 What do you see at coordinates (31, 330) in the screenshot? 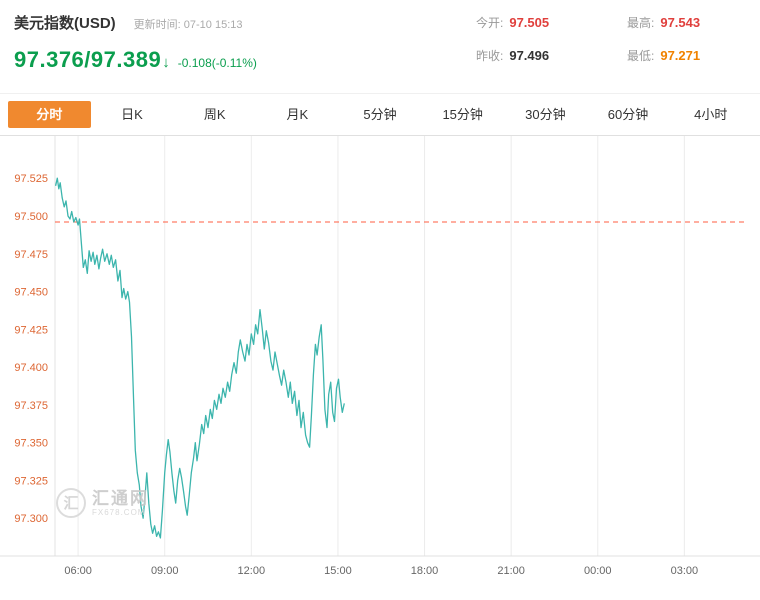
I see `y-axis-label: 97.425` at bounding box center [31, 330].